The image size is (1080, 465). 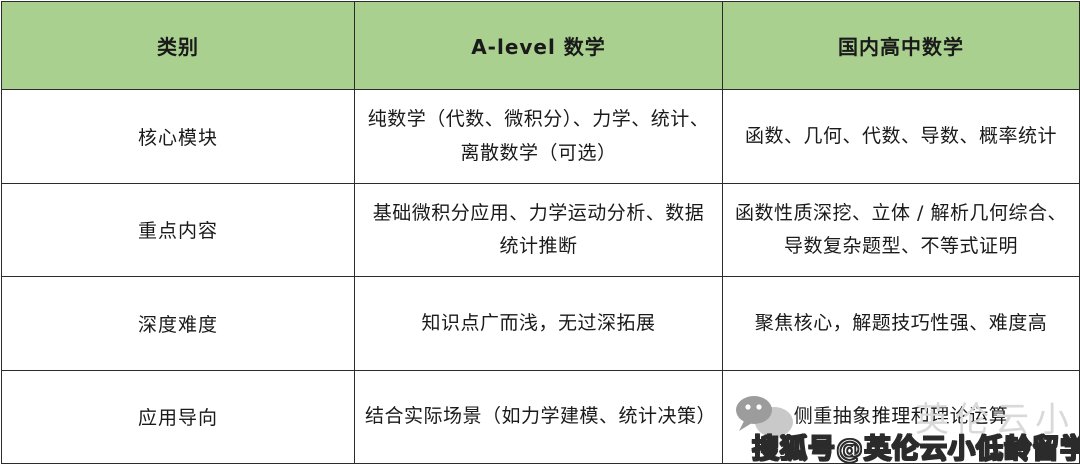 I want to click on cell-core-modules-domestic: 函数、几何、代数、导数、概率统计, so click(x=901, y=136).